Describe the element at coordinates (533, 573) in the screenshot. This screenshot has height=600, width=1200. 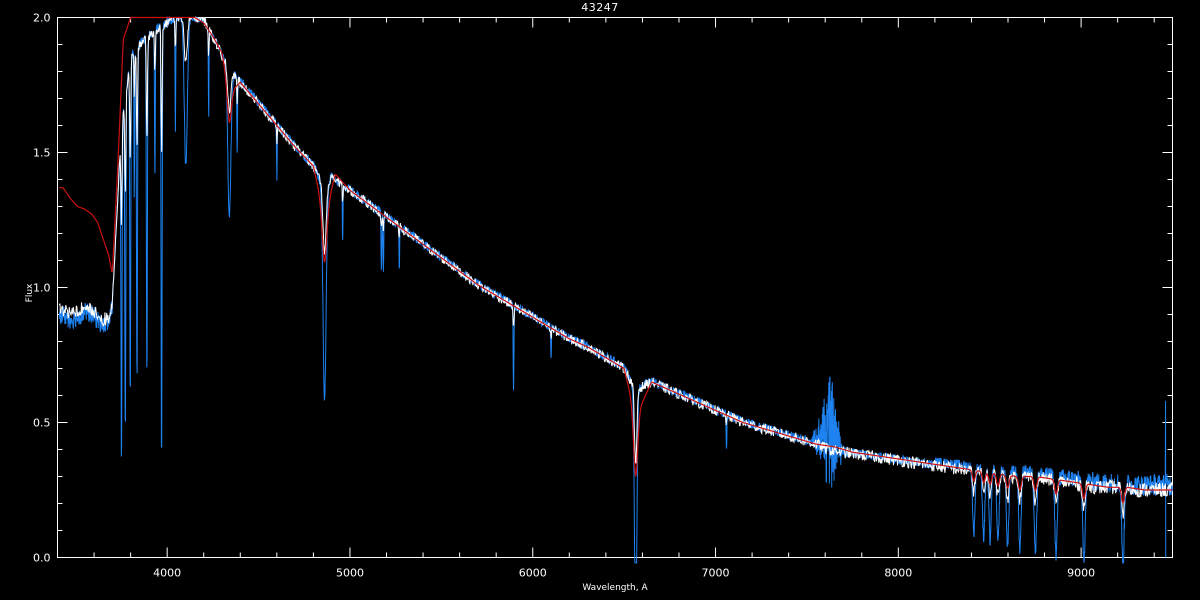
I see `x-tick-label: 6000` at that location.